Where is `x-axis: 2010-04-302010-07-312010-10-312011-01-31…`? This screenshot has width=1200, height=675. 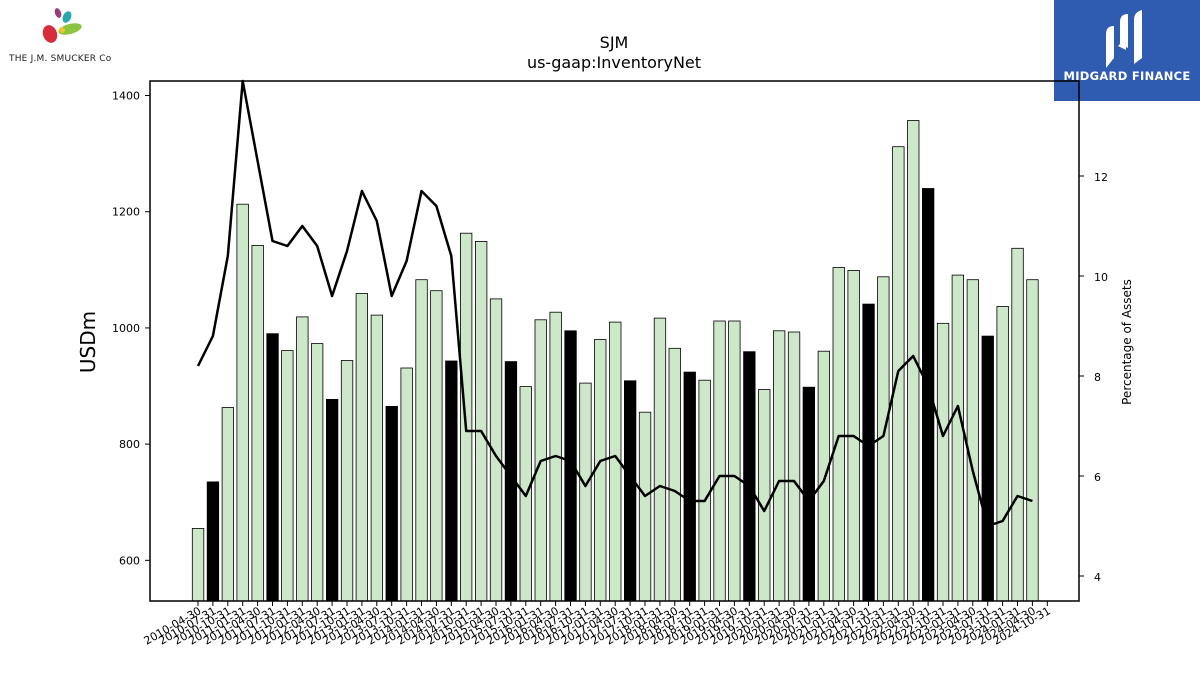
x-axis: 2010-04-302010-07-312010-10-312011-01-31… is located at coordinates (597, 624).